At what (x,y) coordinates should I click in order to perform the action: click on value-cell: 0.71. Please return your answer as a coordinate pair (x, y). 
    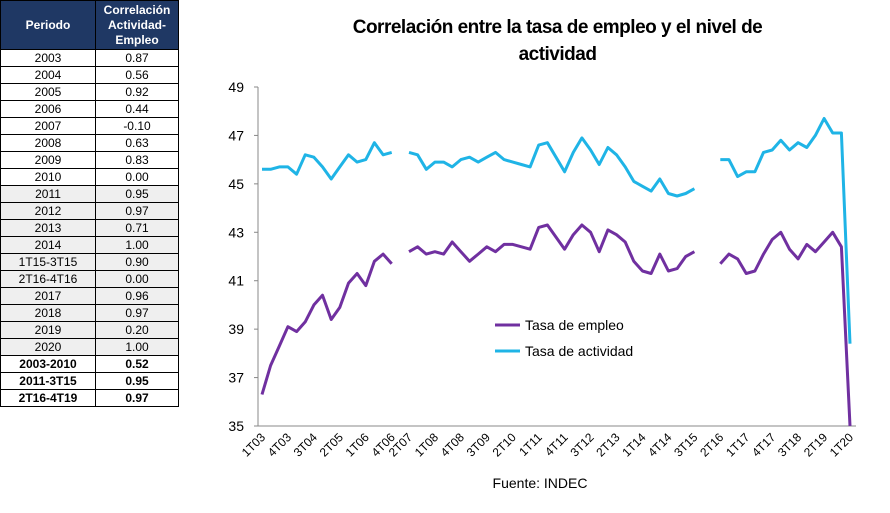
    Looking at the image, I should click on (137, 228).